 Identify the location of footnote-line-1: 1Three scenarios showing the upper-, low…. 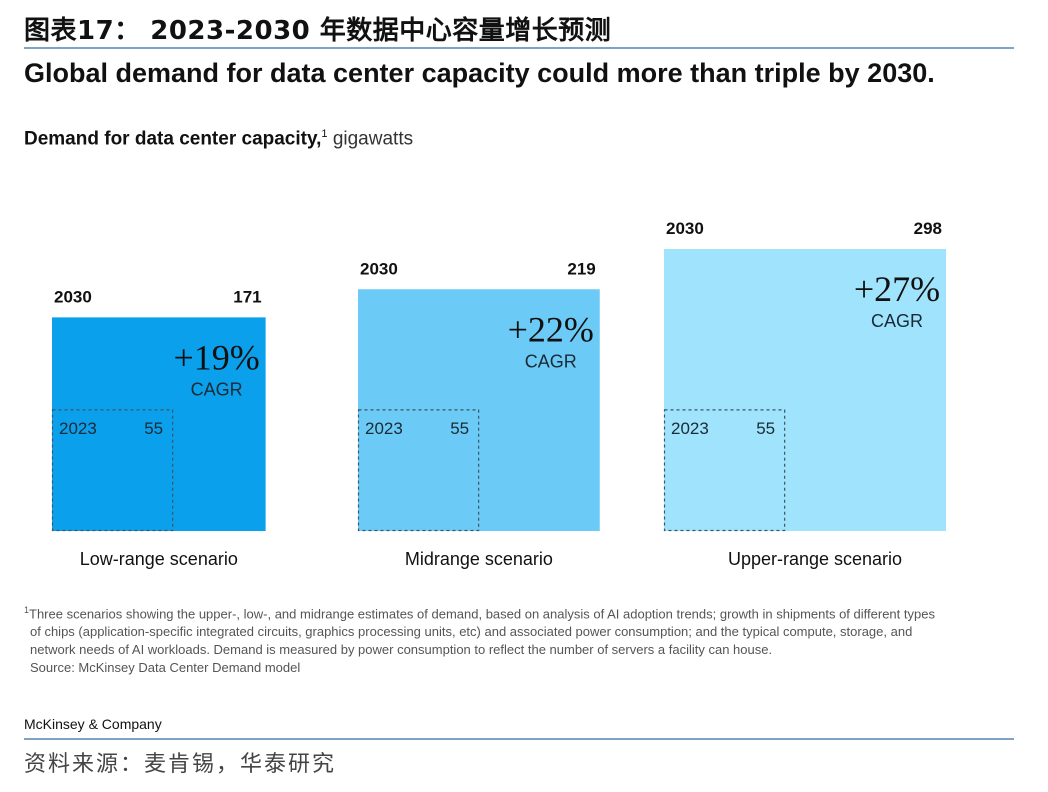
(519, 612).